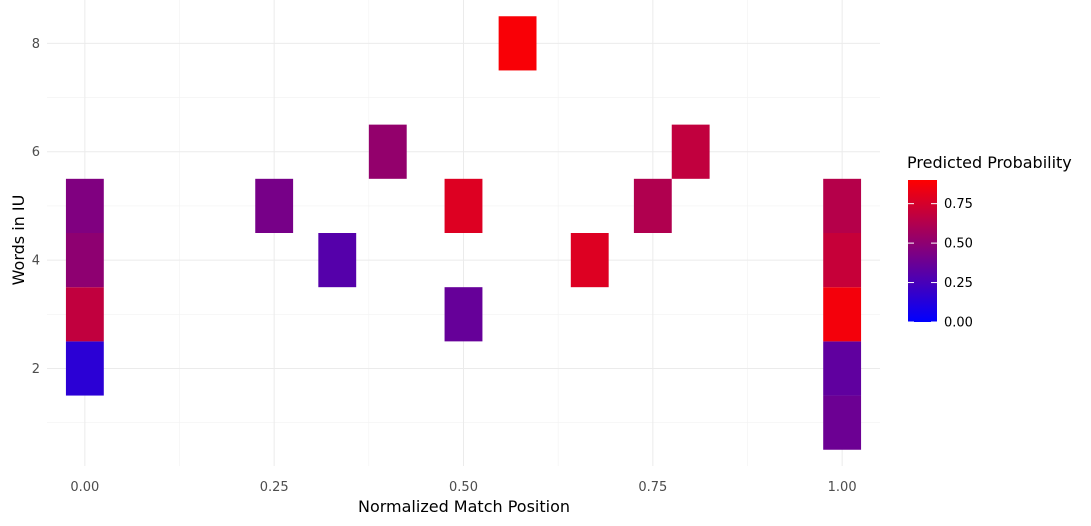  I want to click on legend-tick-label: 0.75, so click(958, 204).